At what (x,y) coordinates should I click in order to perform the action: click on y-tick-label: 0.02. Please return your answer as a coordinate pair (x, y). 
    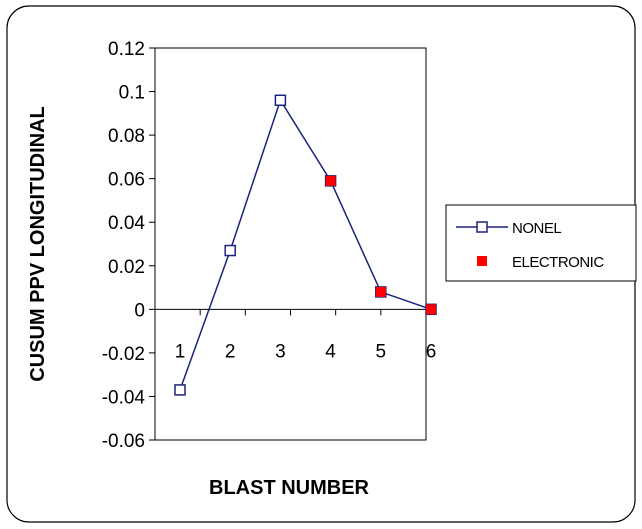
    Looking at the image, I should click on (126, 267).